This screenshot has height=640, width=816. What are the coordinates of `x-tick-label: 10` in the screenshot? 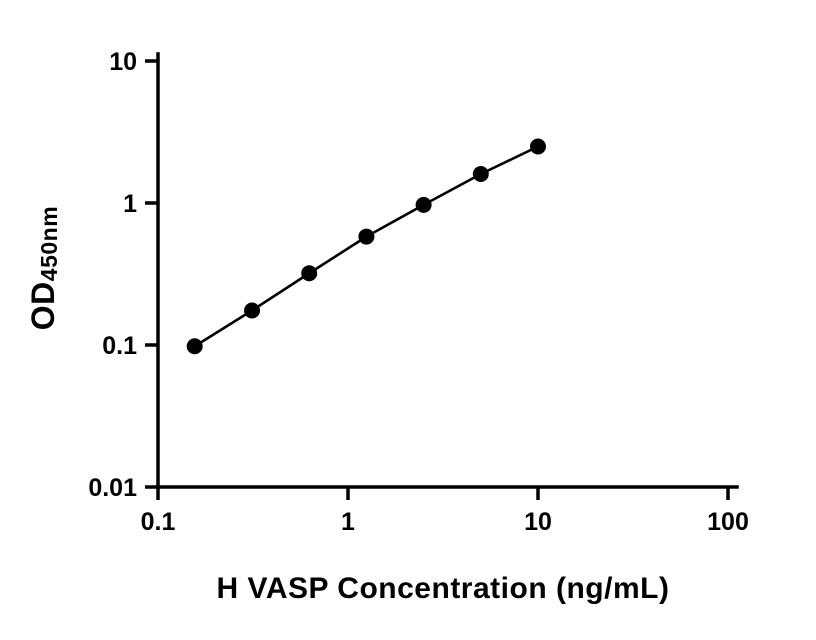 It's located at (538, 522).